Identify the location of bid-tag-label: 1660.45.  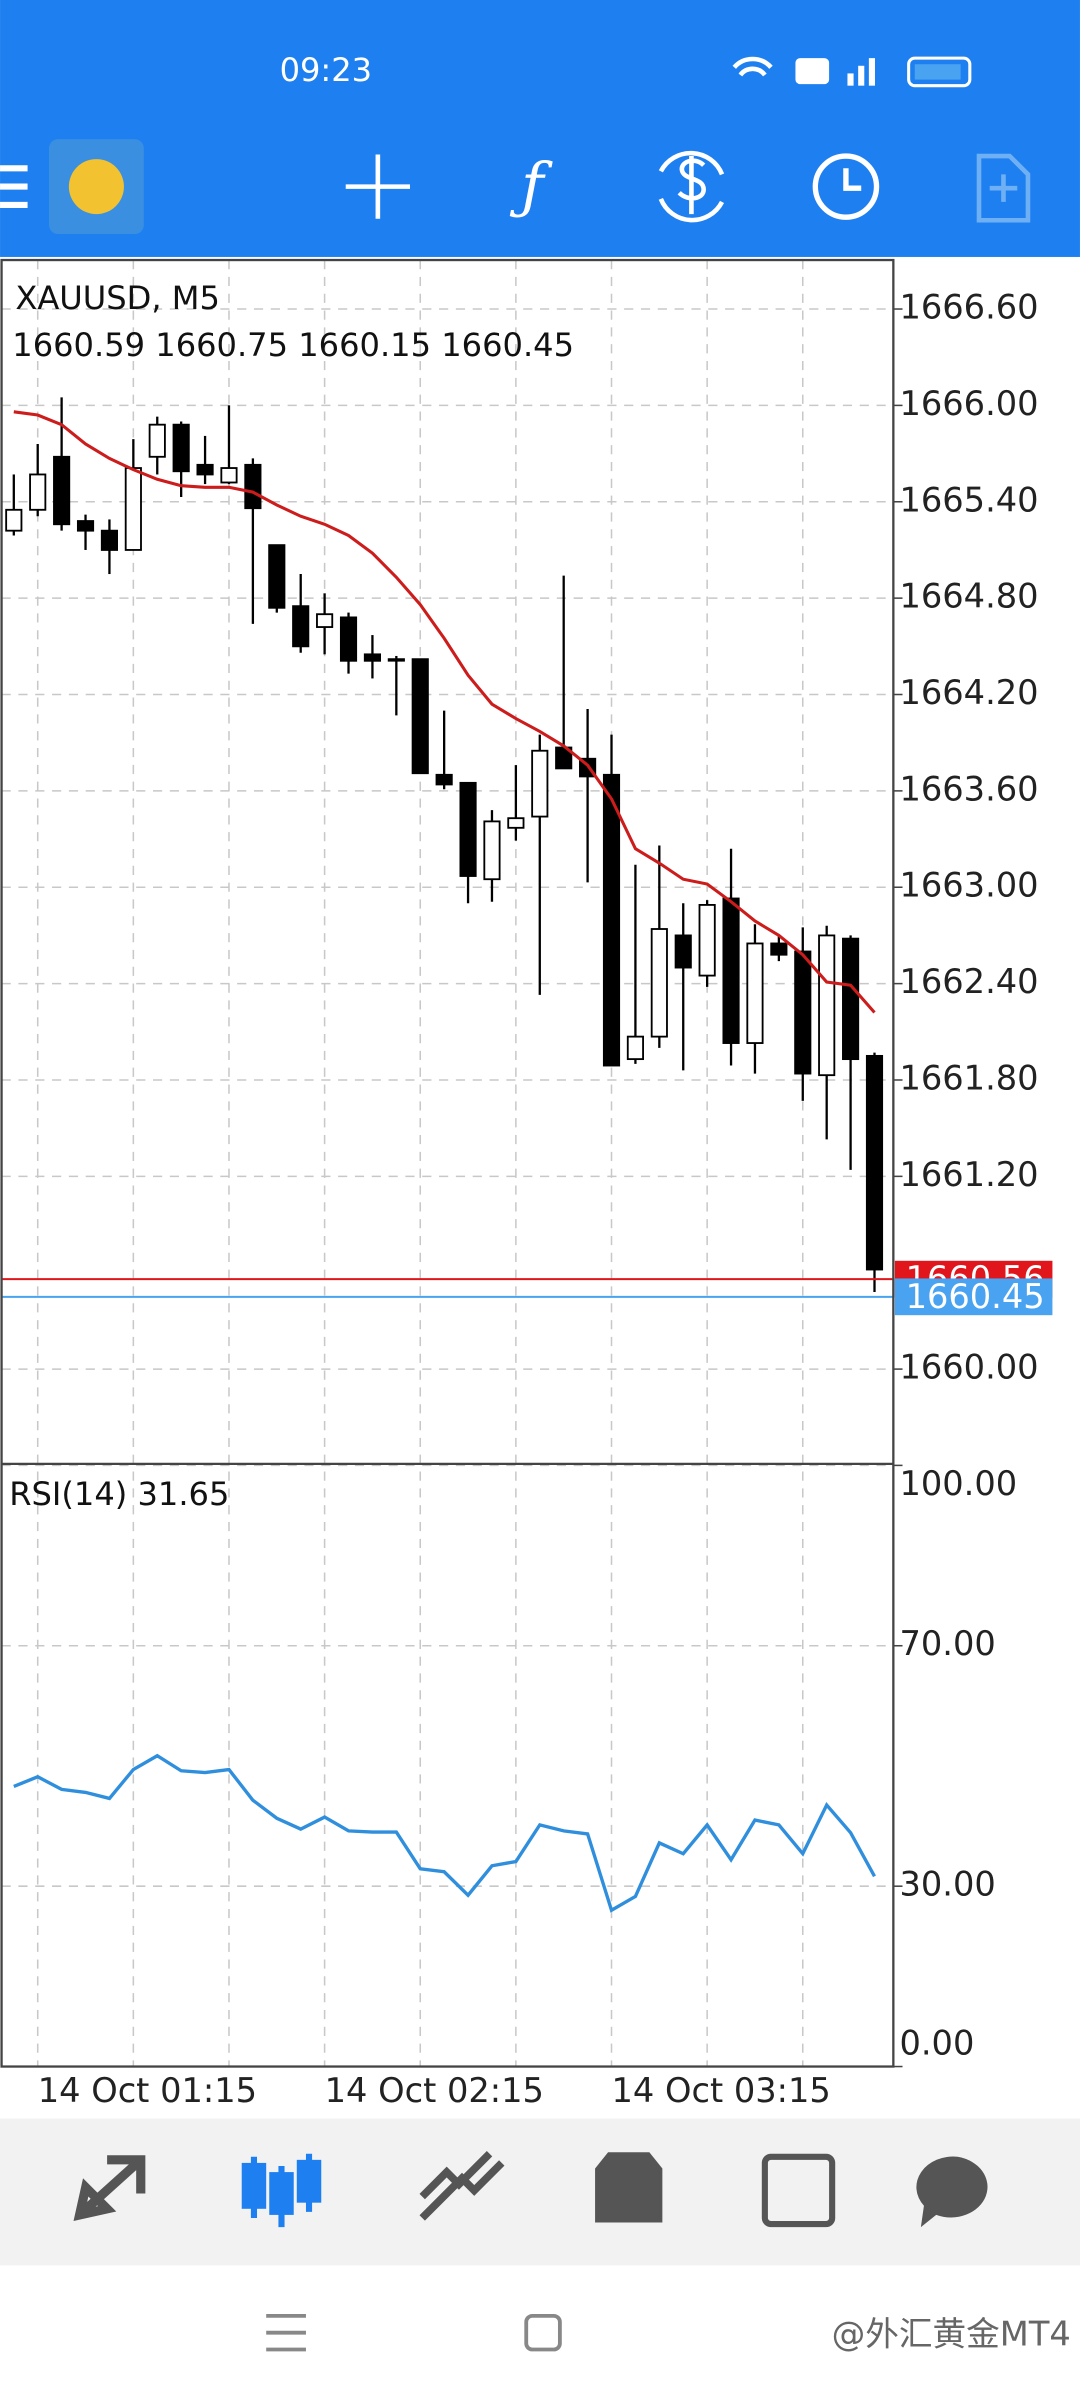
(975, 1296).